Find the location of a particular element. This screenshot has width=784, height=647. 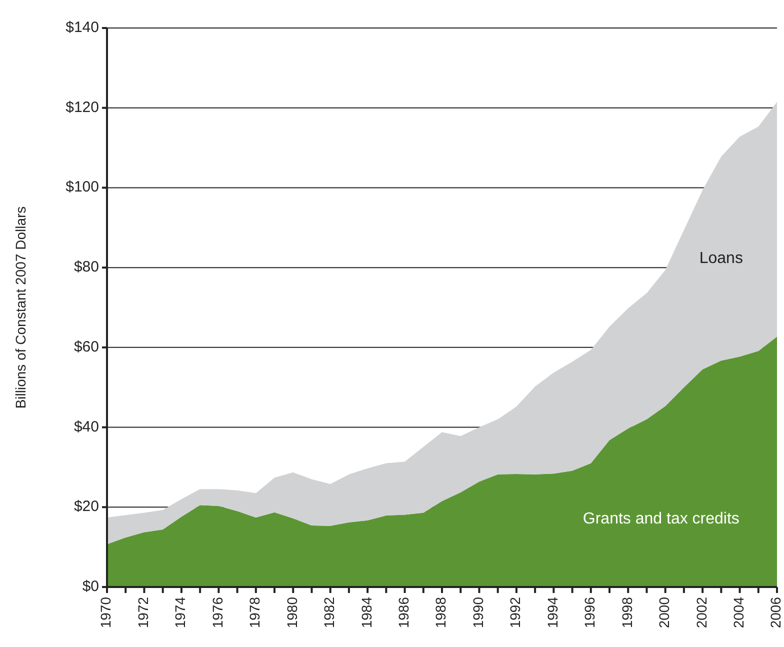

x-tick-label: 1986 is located at coordinates (403, 612).